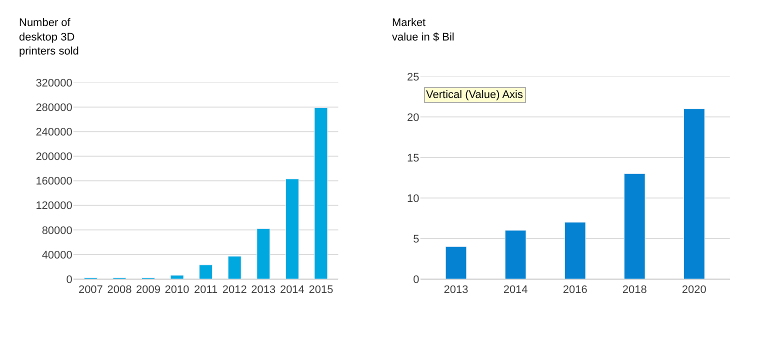  Describe the element at coordinates (148, 290) in the screenshot. I see `x-tick-label: 2009` at that location.